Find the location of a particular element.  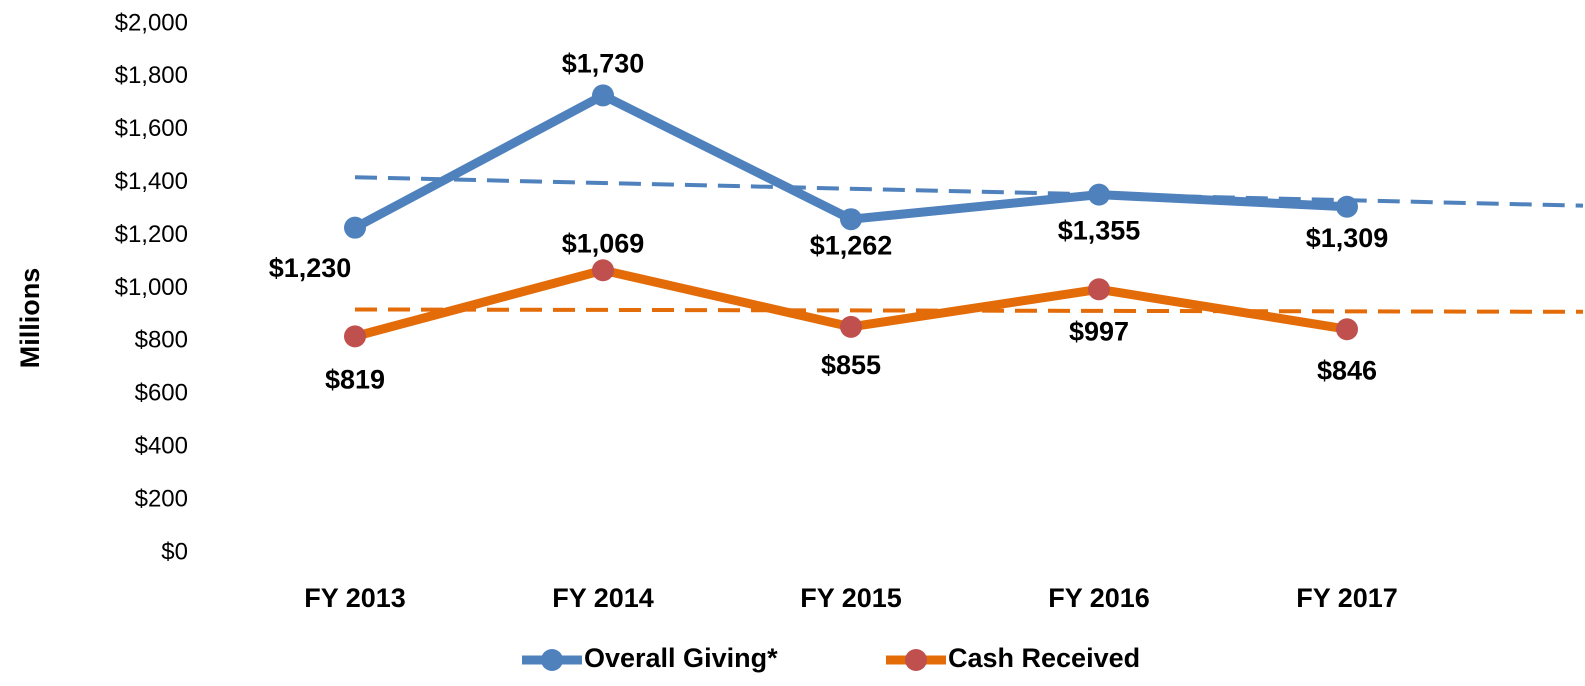

x-tick-label: FY 2013 is located at coordinates (355, 598).